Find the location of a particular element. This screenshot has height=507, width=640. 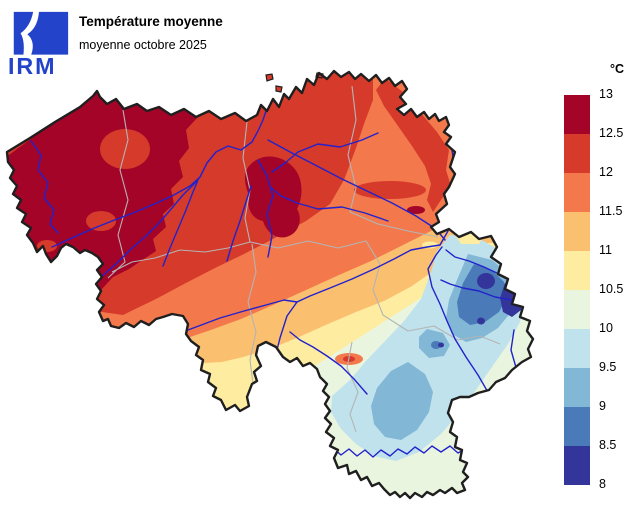

legend-tick-11.5: 11.5 is located at coordinates (611, 211).